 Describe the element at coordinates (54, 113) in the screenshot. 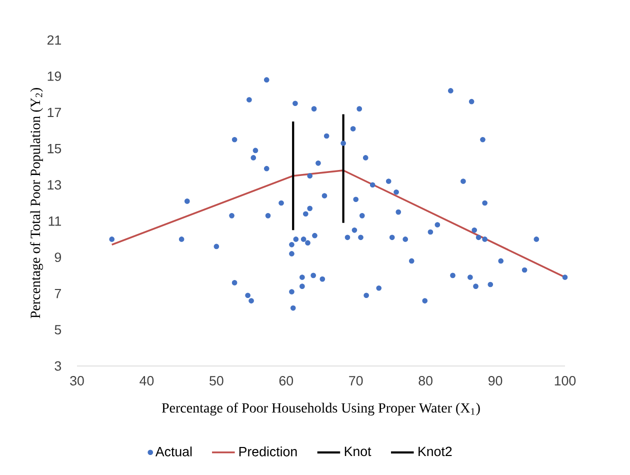

I see `y-tick-label: 17` at that location.